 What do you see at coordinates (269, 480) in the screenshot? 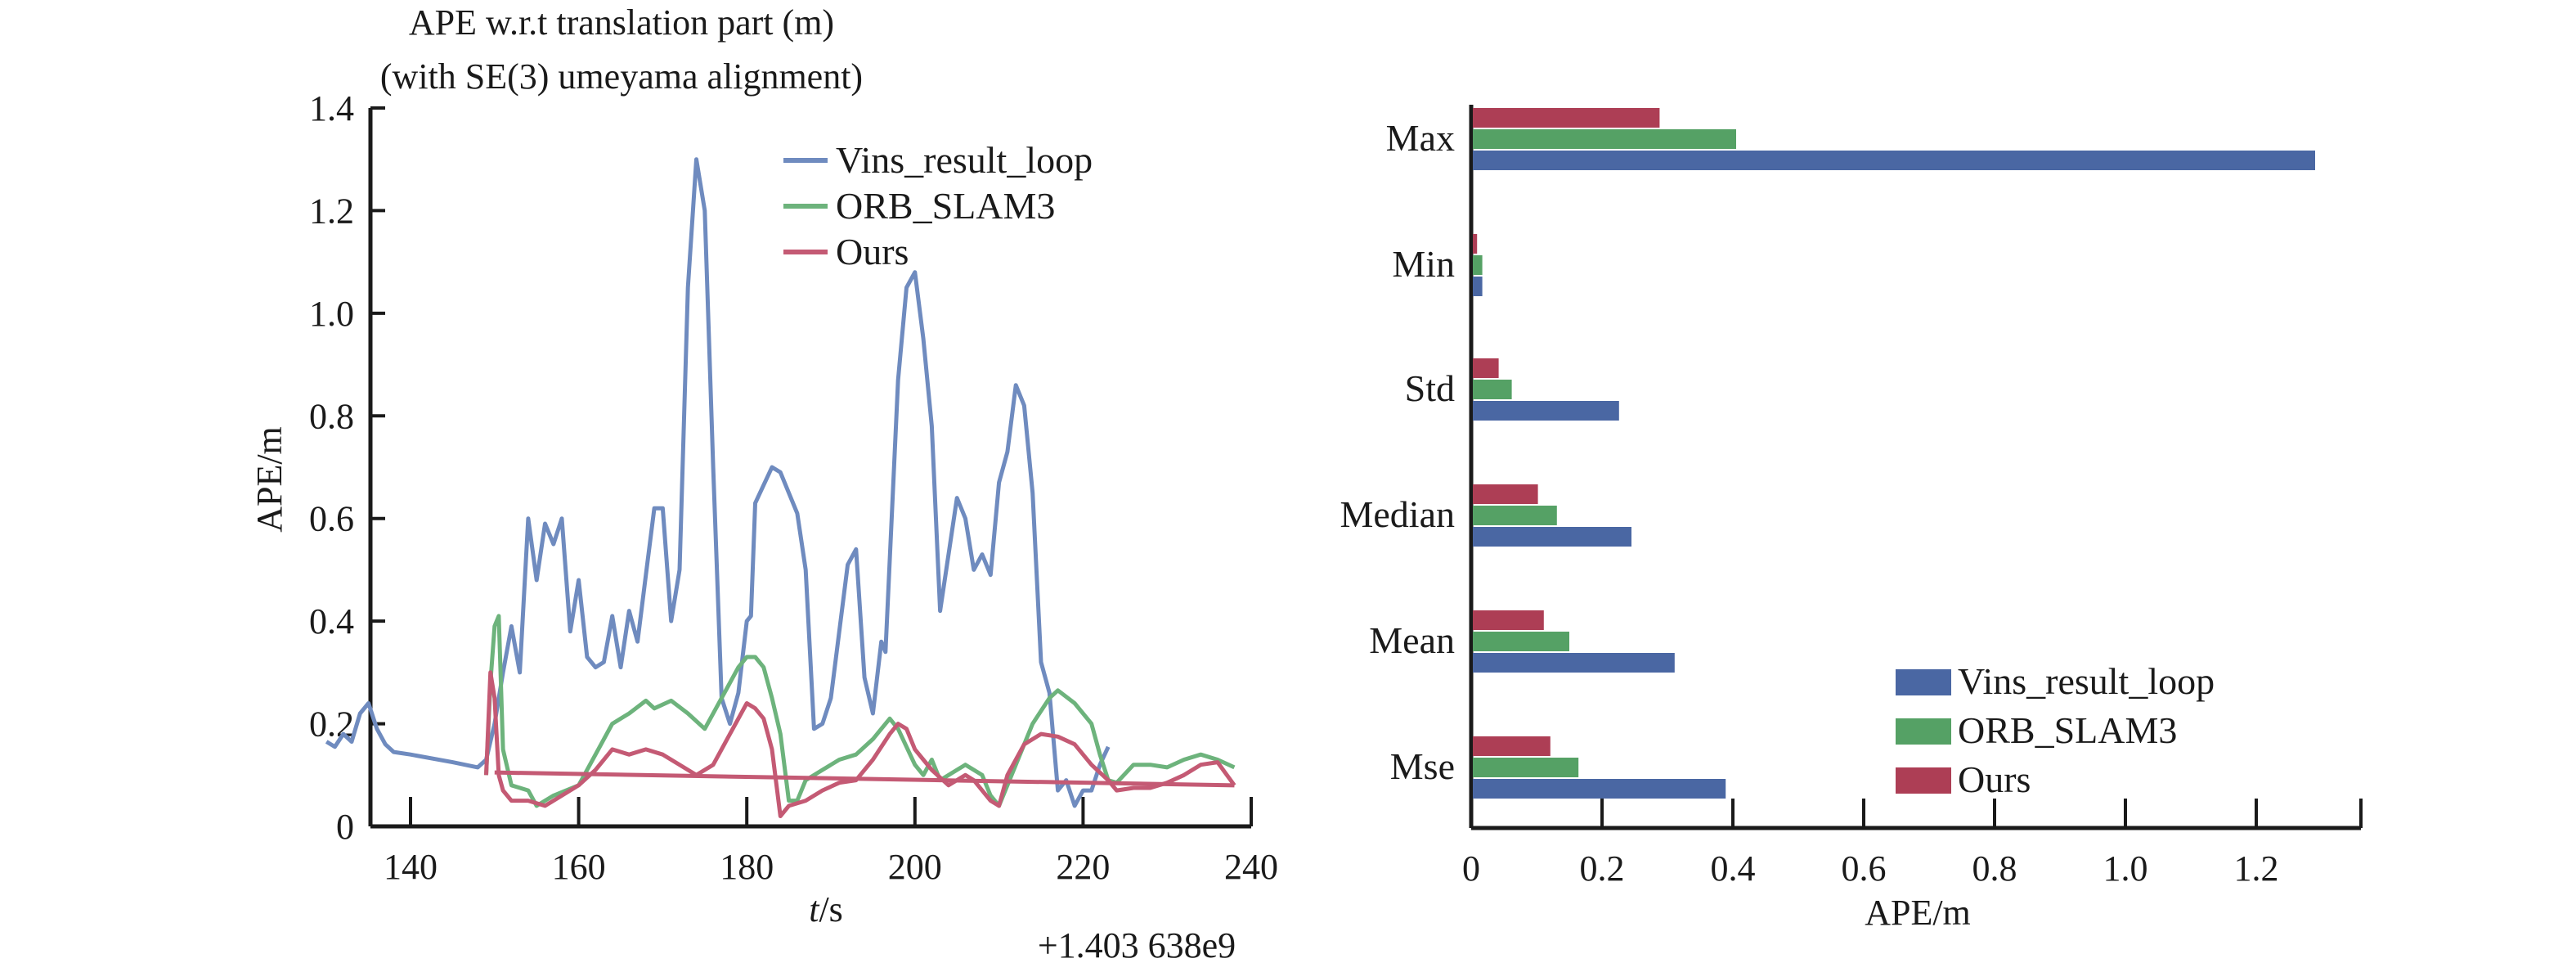
I see `line-y-axis-label: APE/m` at bounding box center [269, 480].